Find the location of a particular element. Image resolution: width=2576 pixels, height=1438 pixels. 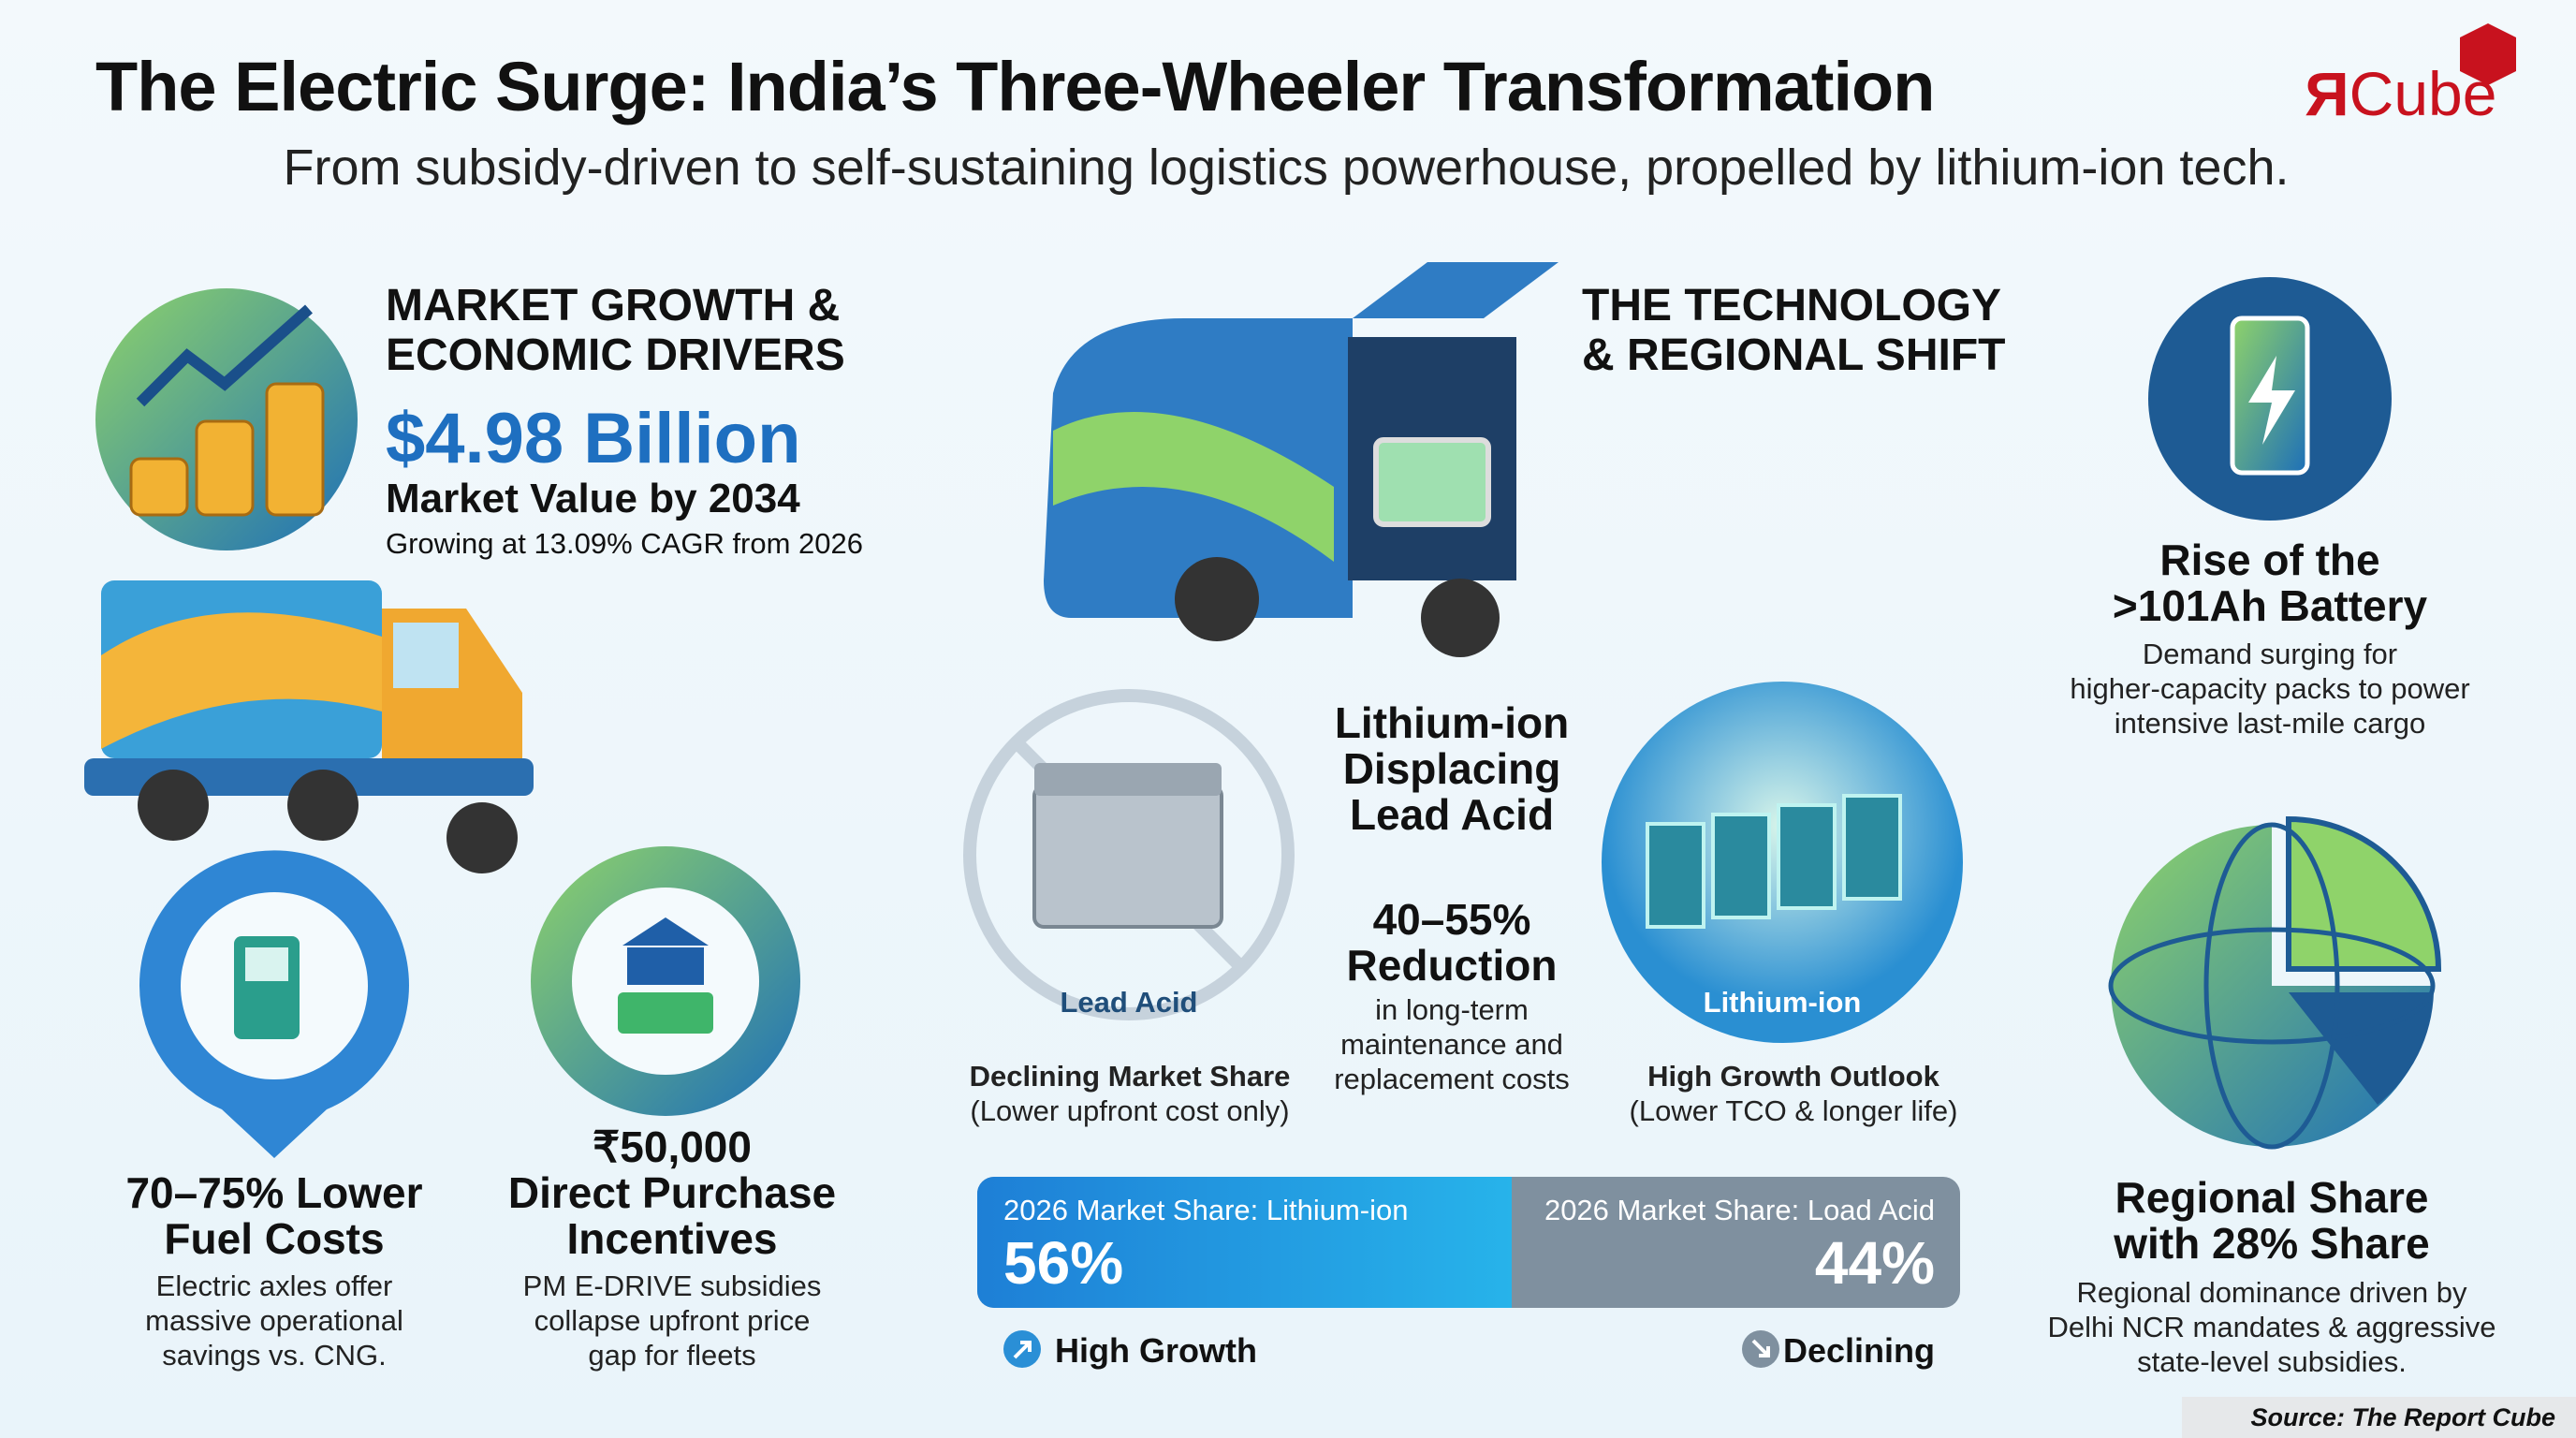

description-line: replacement costs is located at coordinates (1452, 1079).